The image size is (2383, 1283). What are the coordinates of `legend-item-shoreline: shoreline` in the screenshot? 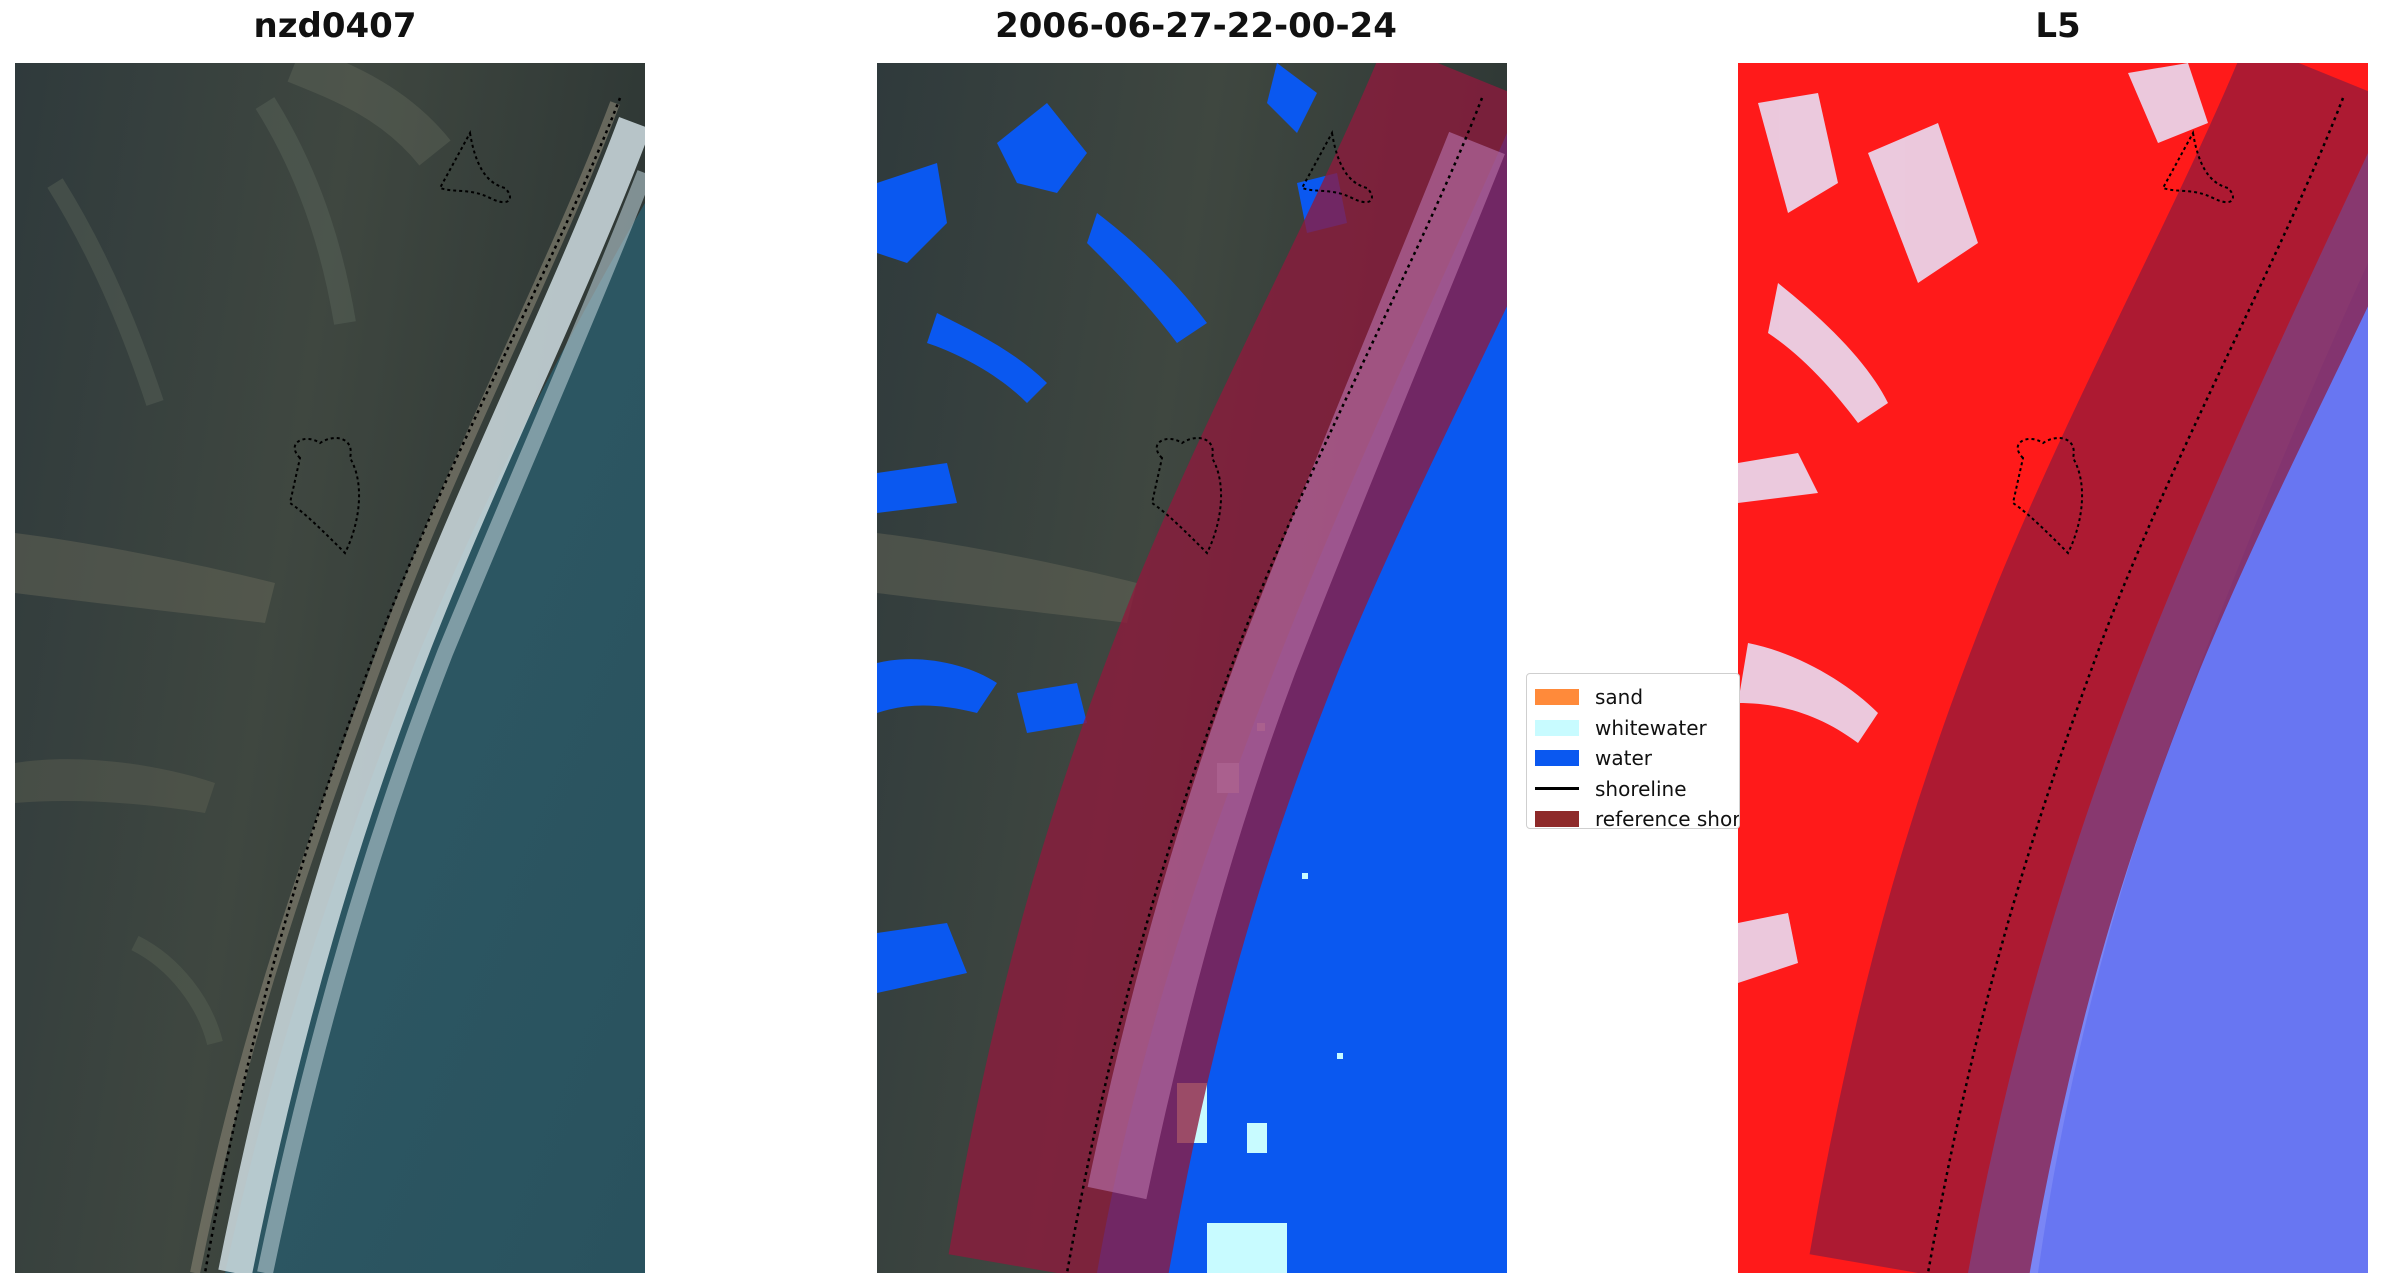 It's located at (1637, 789).